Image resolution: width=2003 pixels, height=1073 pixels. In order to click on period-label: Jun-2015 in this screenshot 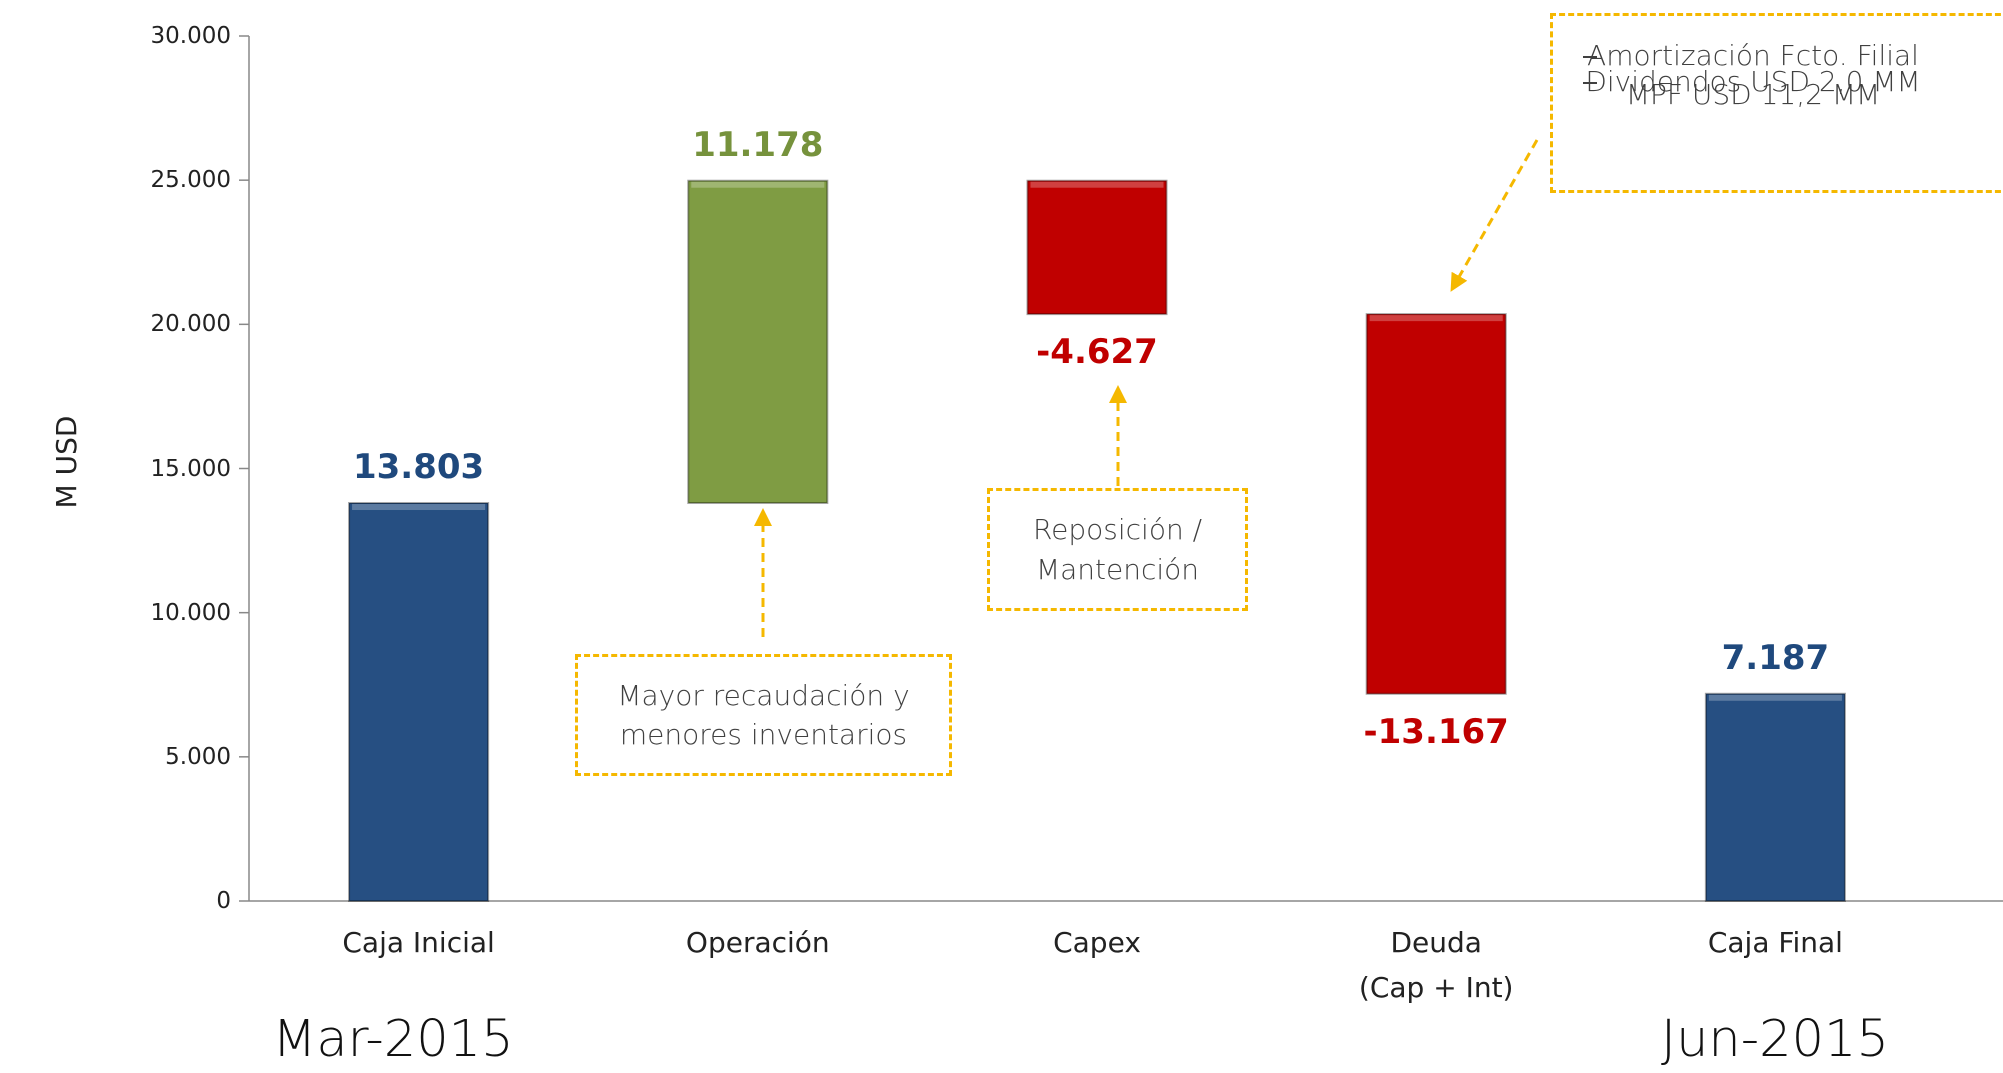, I will do `click(1775, 1039)`.